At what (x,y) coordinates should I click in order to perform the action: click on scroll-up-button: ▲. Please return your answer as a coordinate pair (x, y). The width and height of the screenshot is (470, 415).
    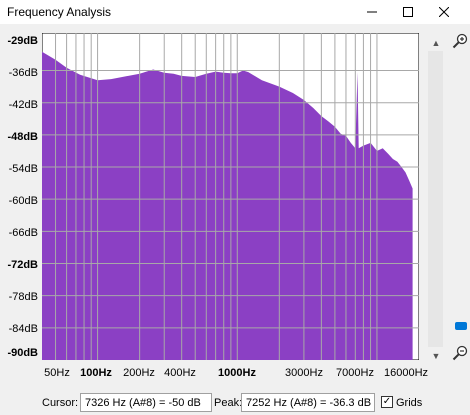
    Looking at the image, I should click on (436, 43).